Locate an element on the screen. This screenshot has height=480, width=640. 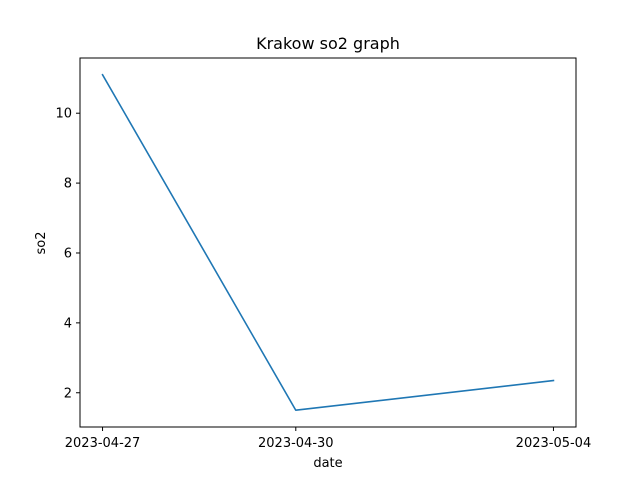
y-axis-ticks: 2 4 6 8 10 is located at coordinates (67, 254).